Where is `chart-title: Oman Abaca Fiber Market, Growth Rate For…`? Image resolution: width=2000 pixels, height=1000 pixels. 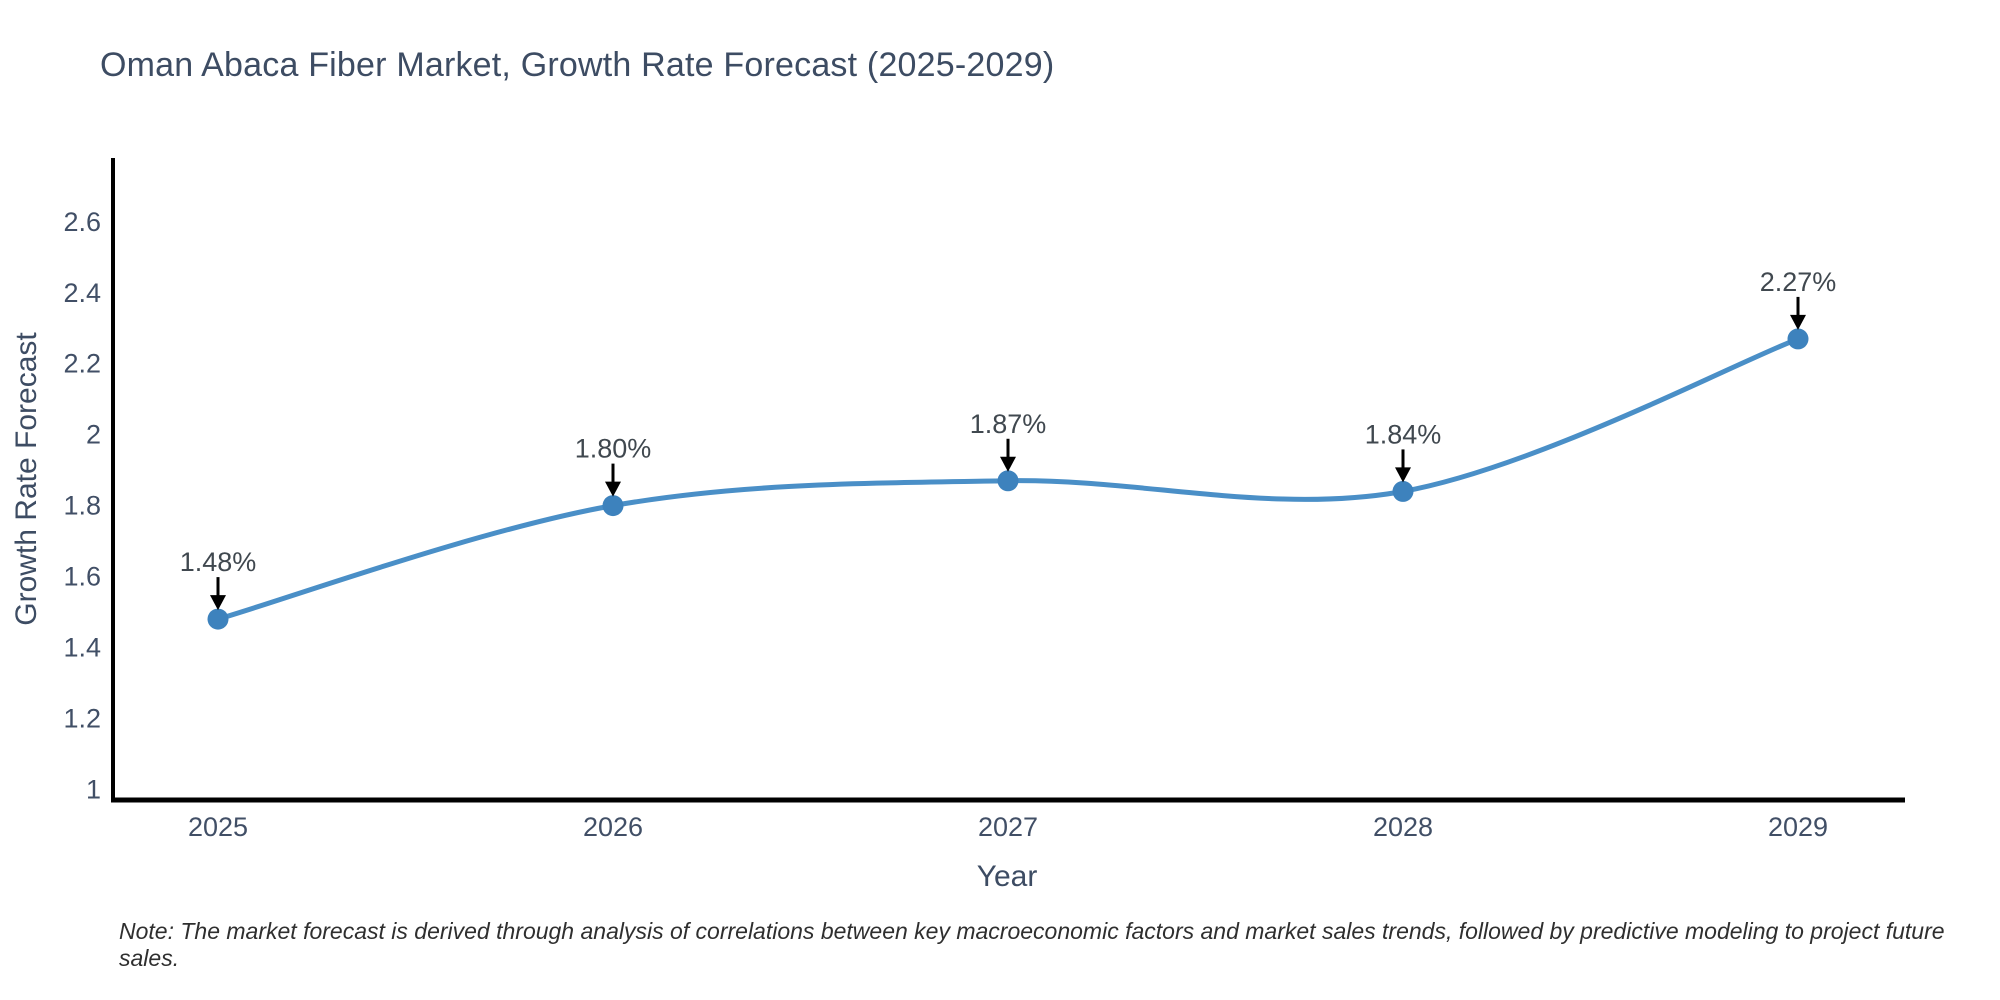
chart-title: Oman Abaca Fiber Market, Growth Rate For… is located at coordinates (577, 65).